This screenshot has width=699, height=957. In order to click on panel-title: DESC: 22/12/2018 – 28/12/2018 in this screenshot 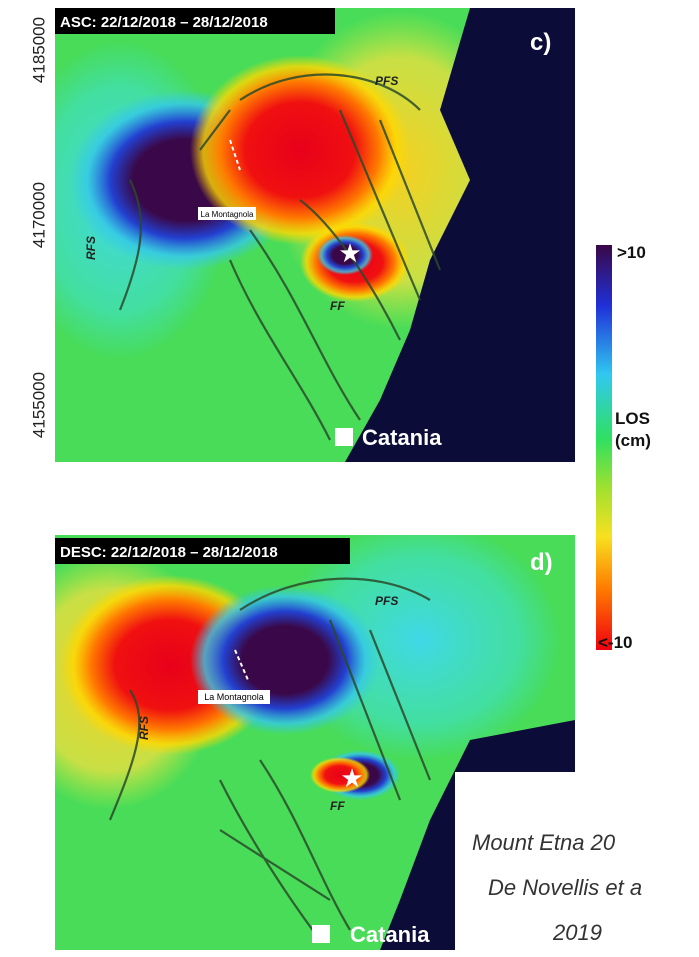, I will do `click(169, 552)`.